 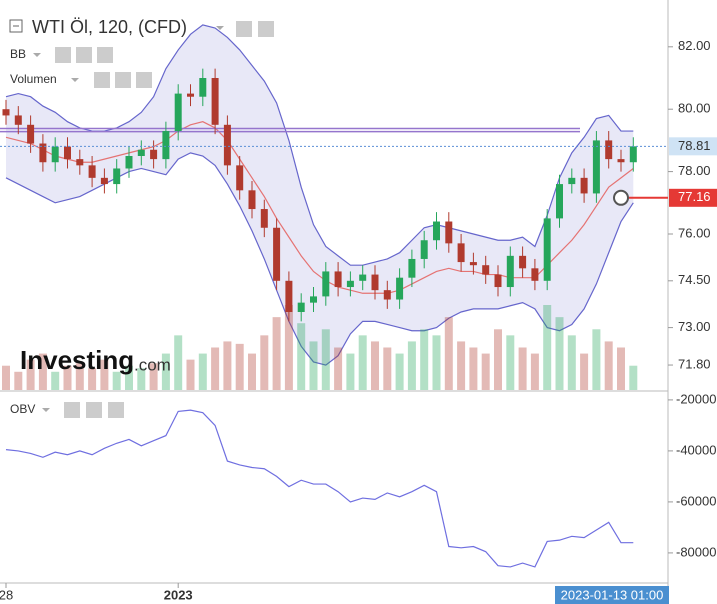 I want to click on collapse-icon, so click(x=16, y=26).